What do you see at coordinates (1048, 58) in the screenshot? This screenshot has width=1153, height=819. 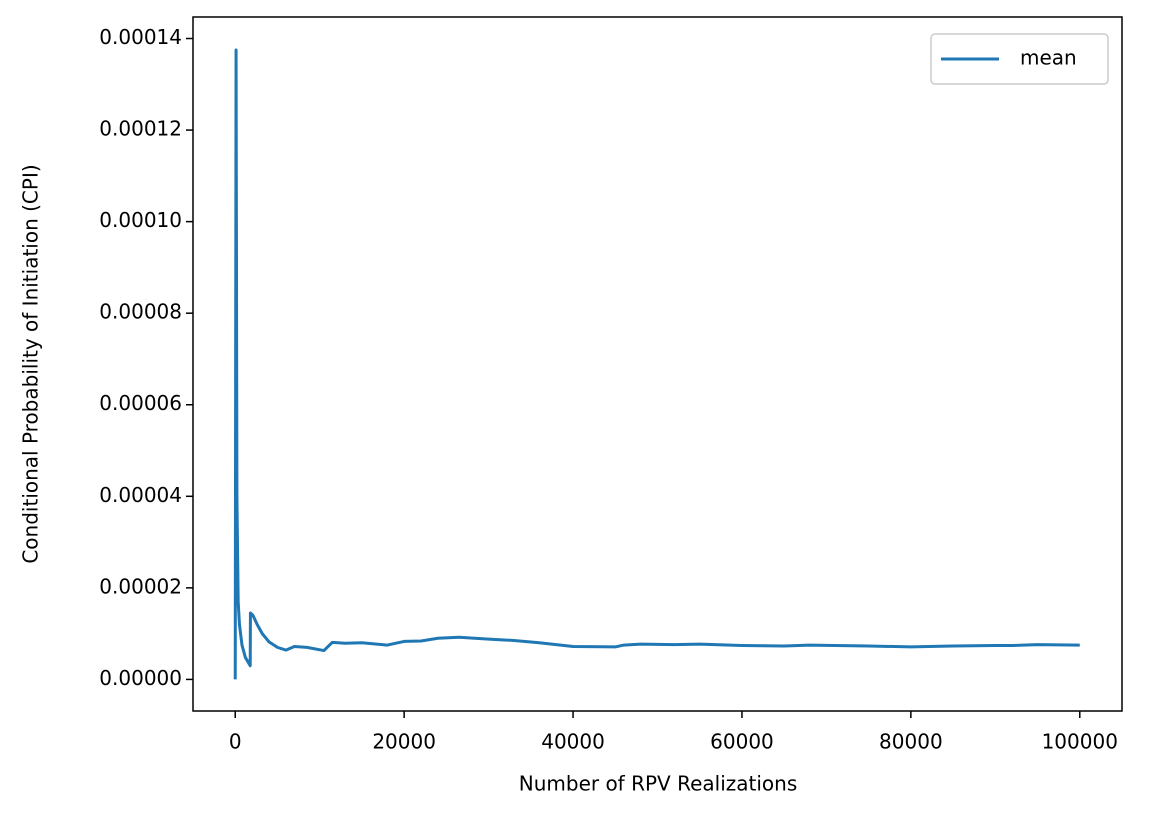 I see `legend-label: mean` at bounding box center [1048, 58].